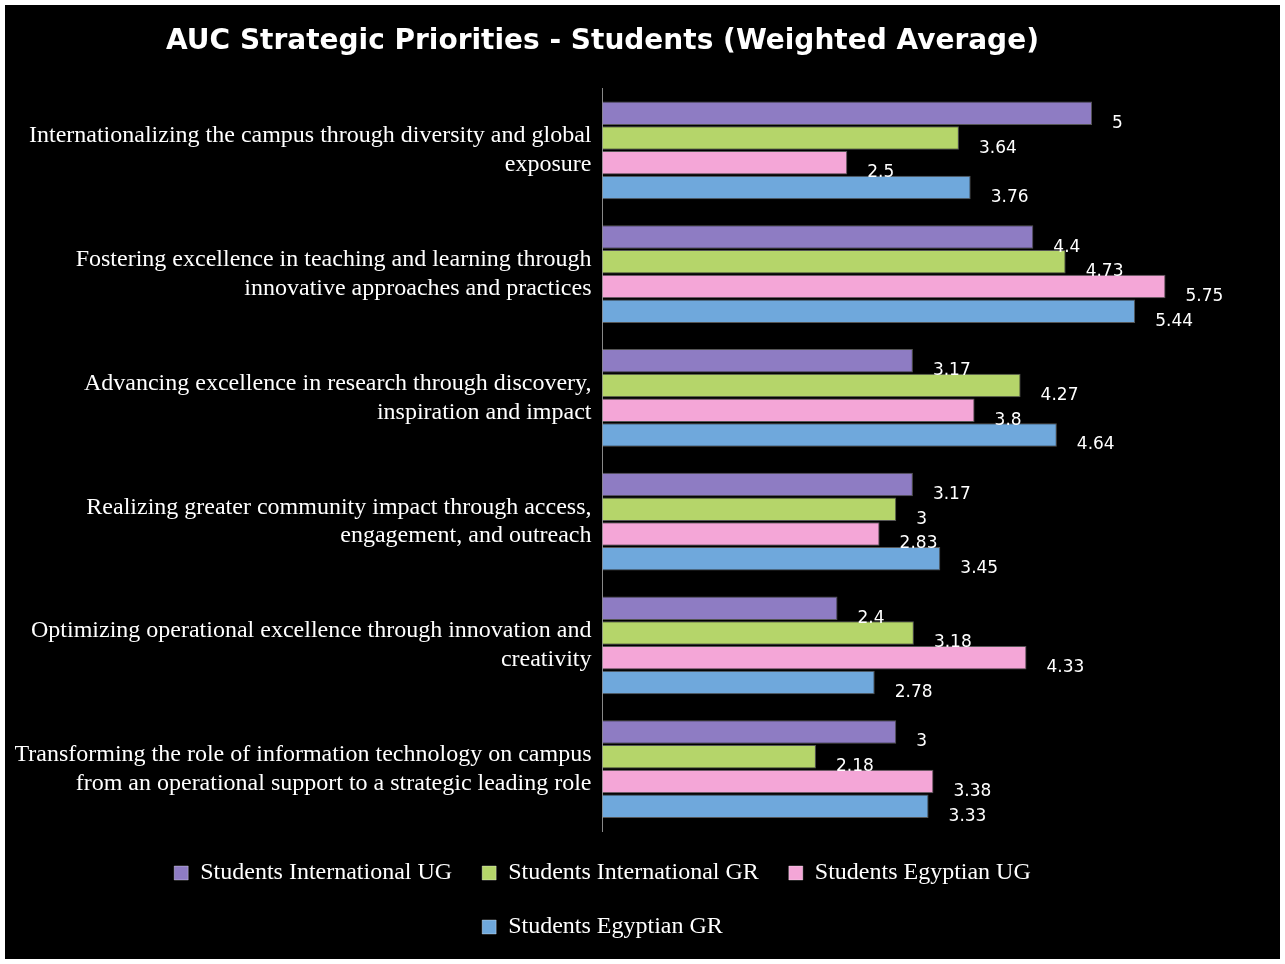 The height and width of the screenshot is (964, 1285). What do you see at coordinates (922, 871) in the screenshot?
I see `legend-label: Students Egyptian UG` at bounding box center [922, 871].